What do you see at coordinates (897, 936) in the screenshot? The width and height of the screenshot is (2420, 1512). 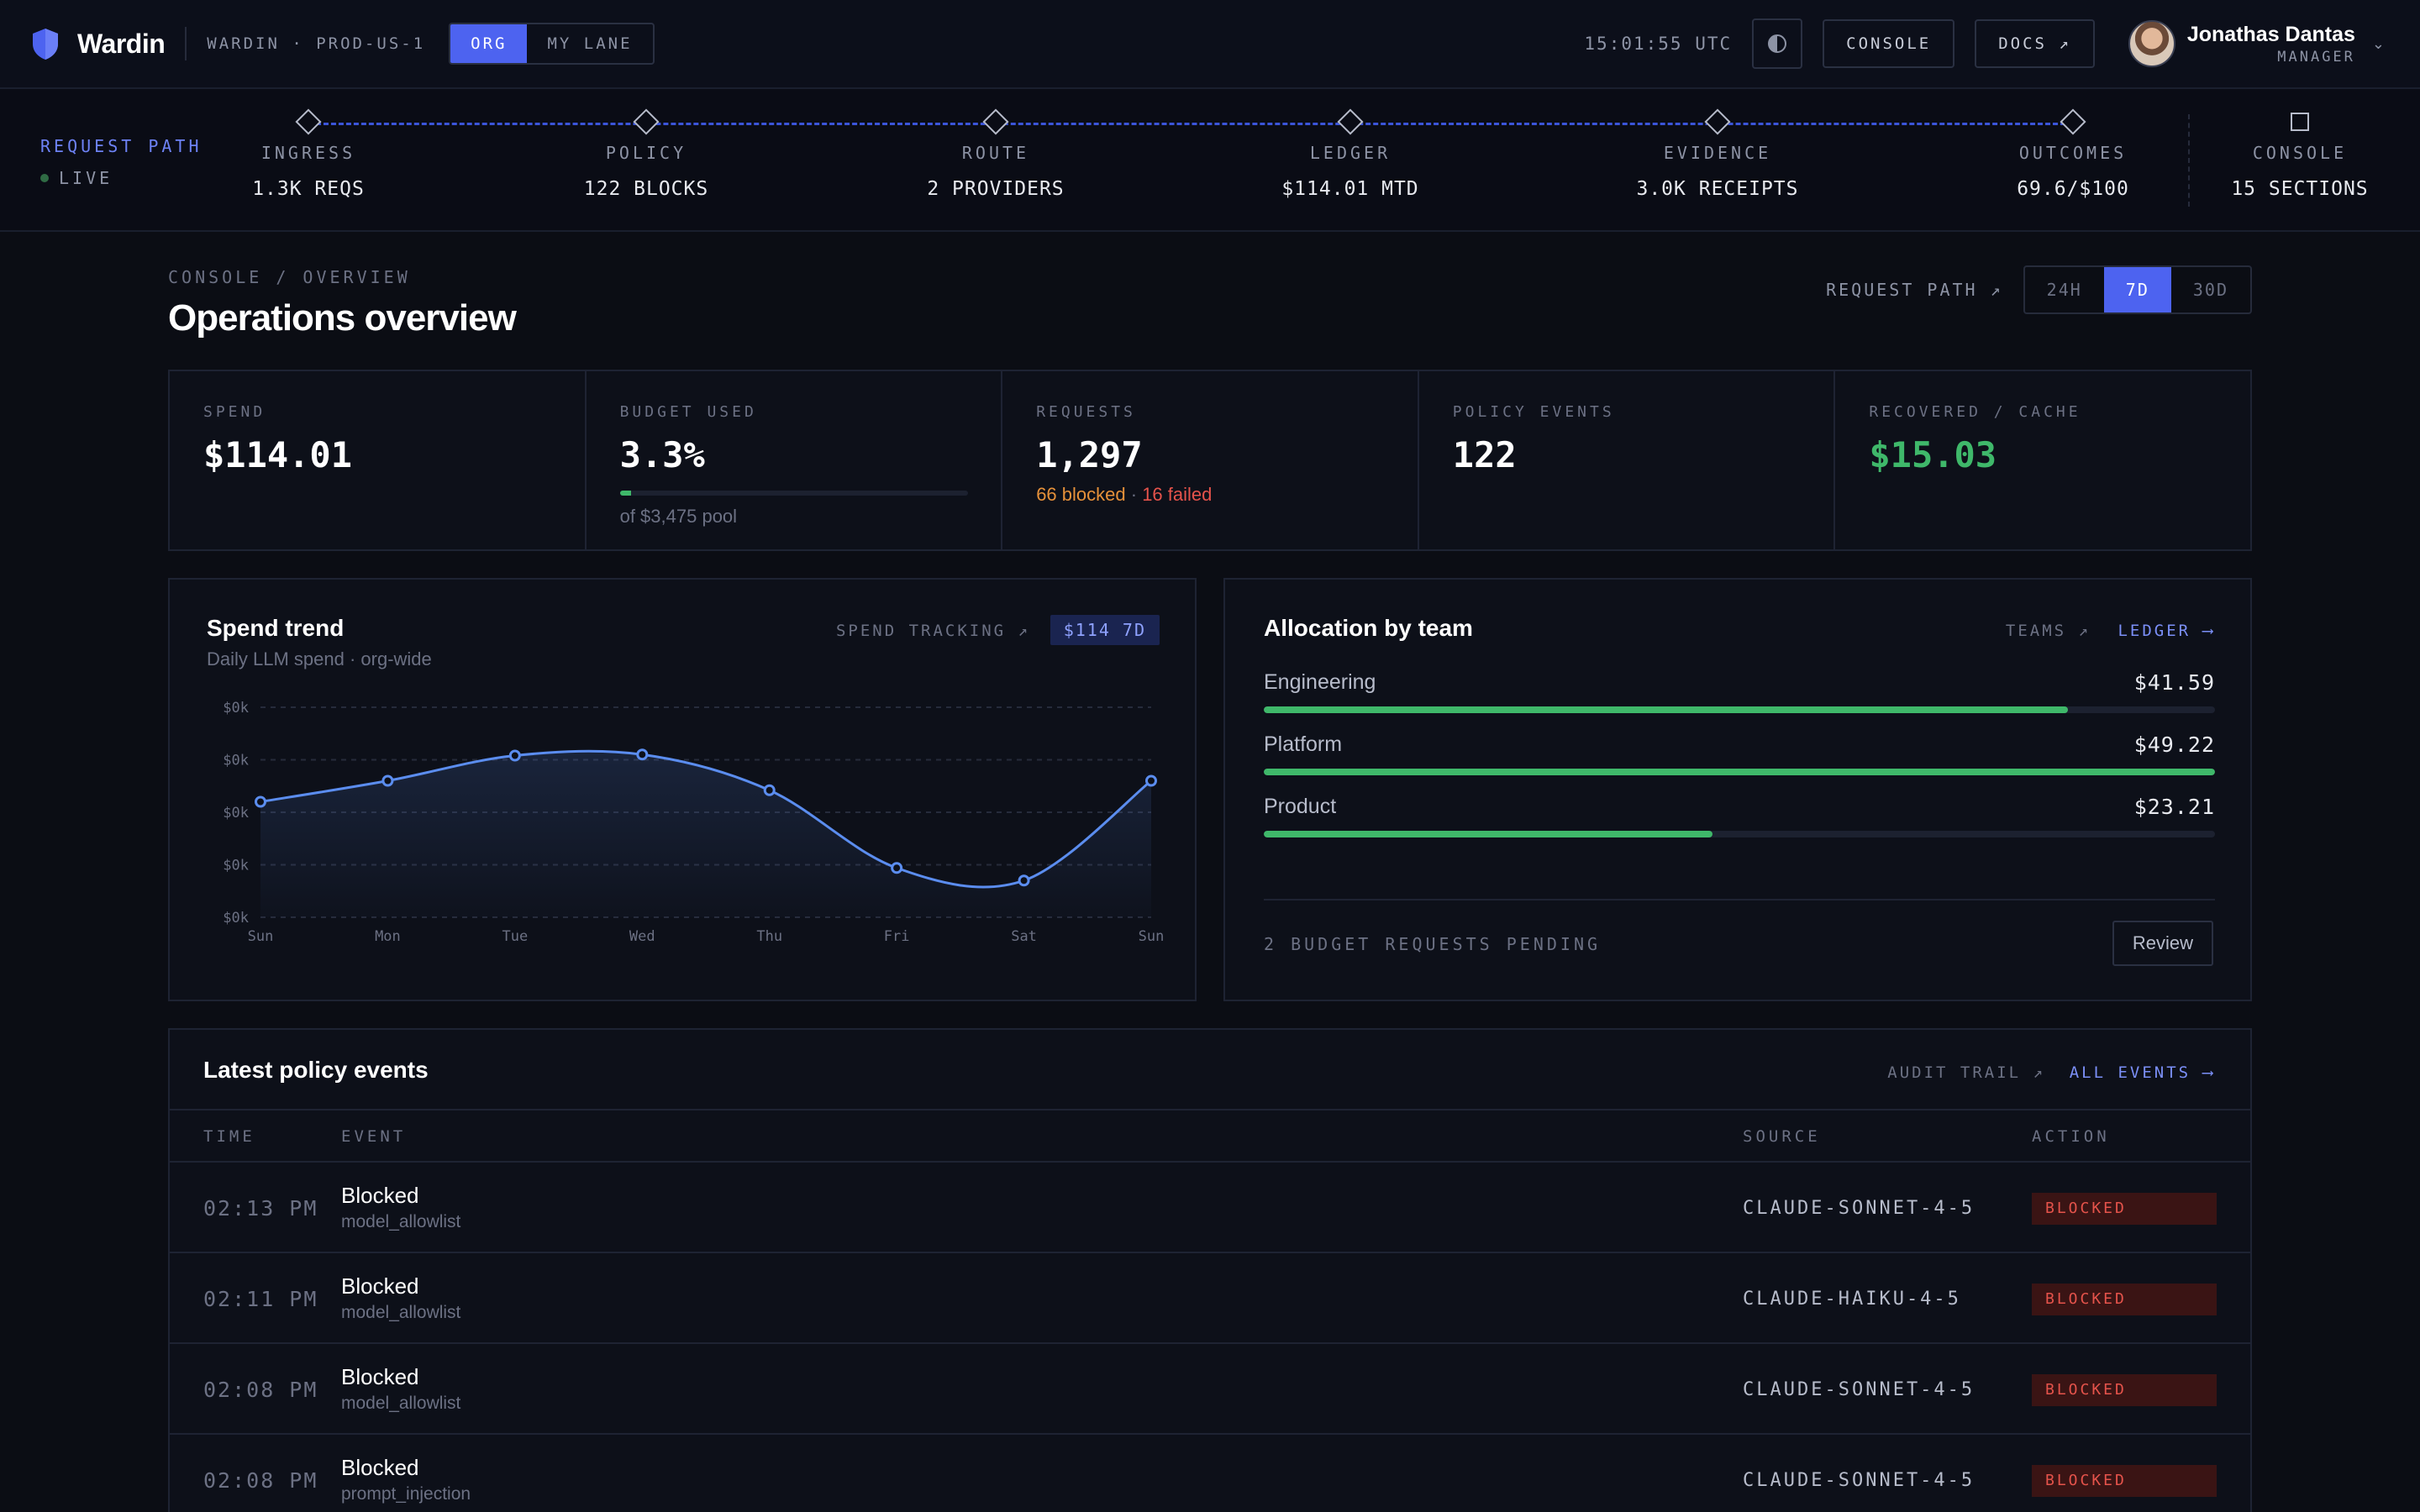 I see `x-tick-label: Fri` at bounding box center [897, 936].